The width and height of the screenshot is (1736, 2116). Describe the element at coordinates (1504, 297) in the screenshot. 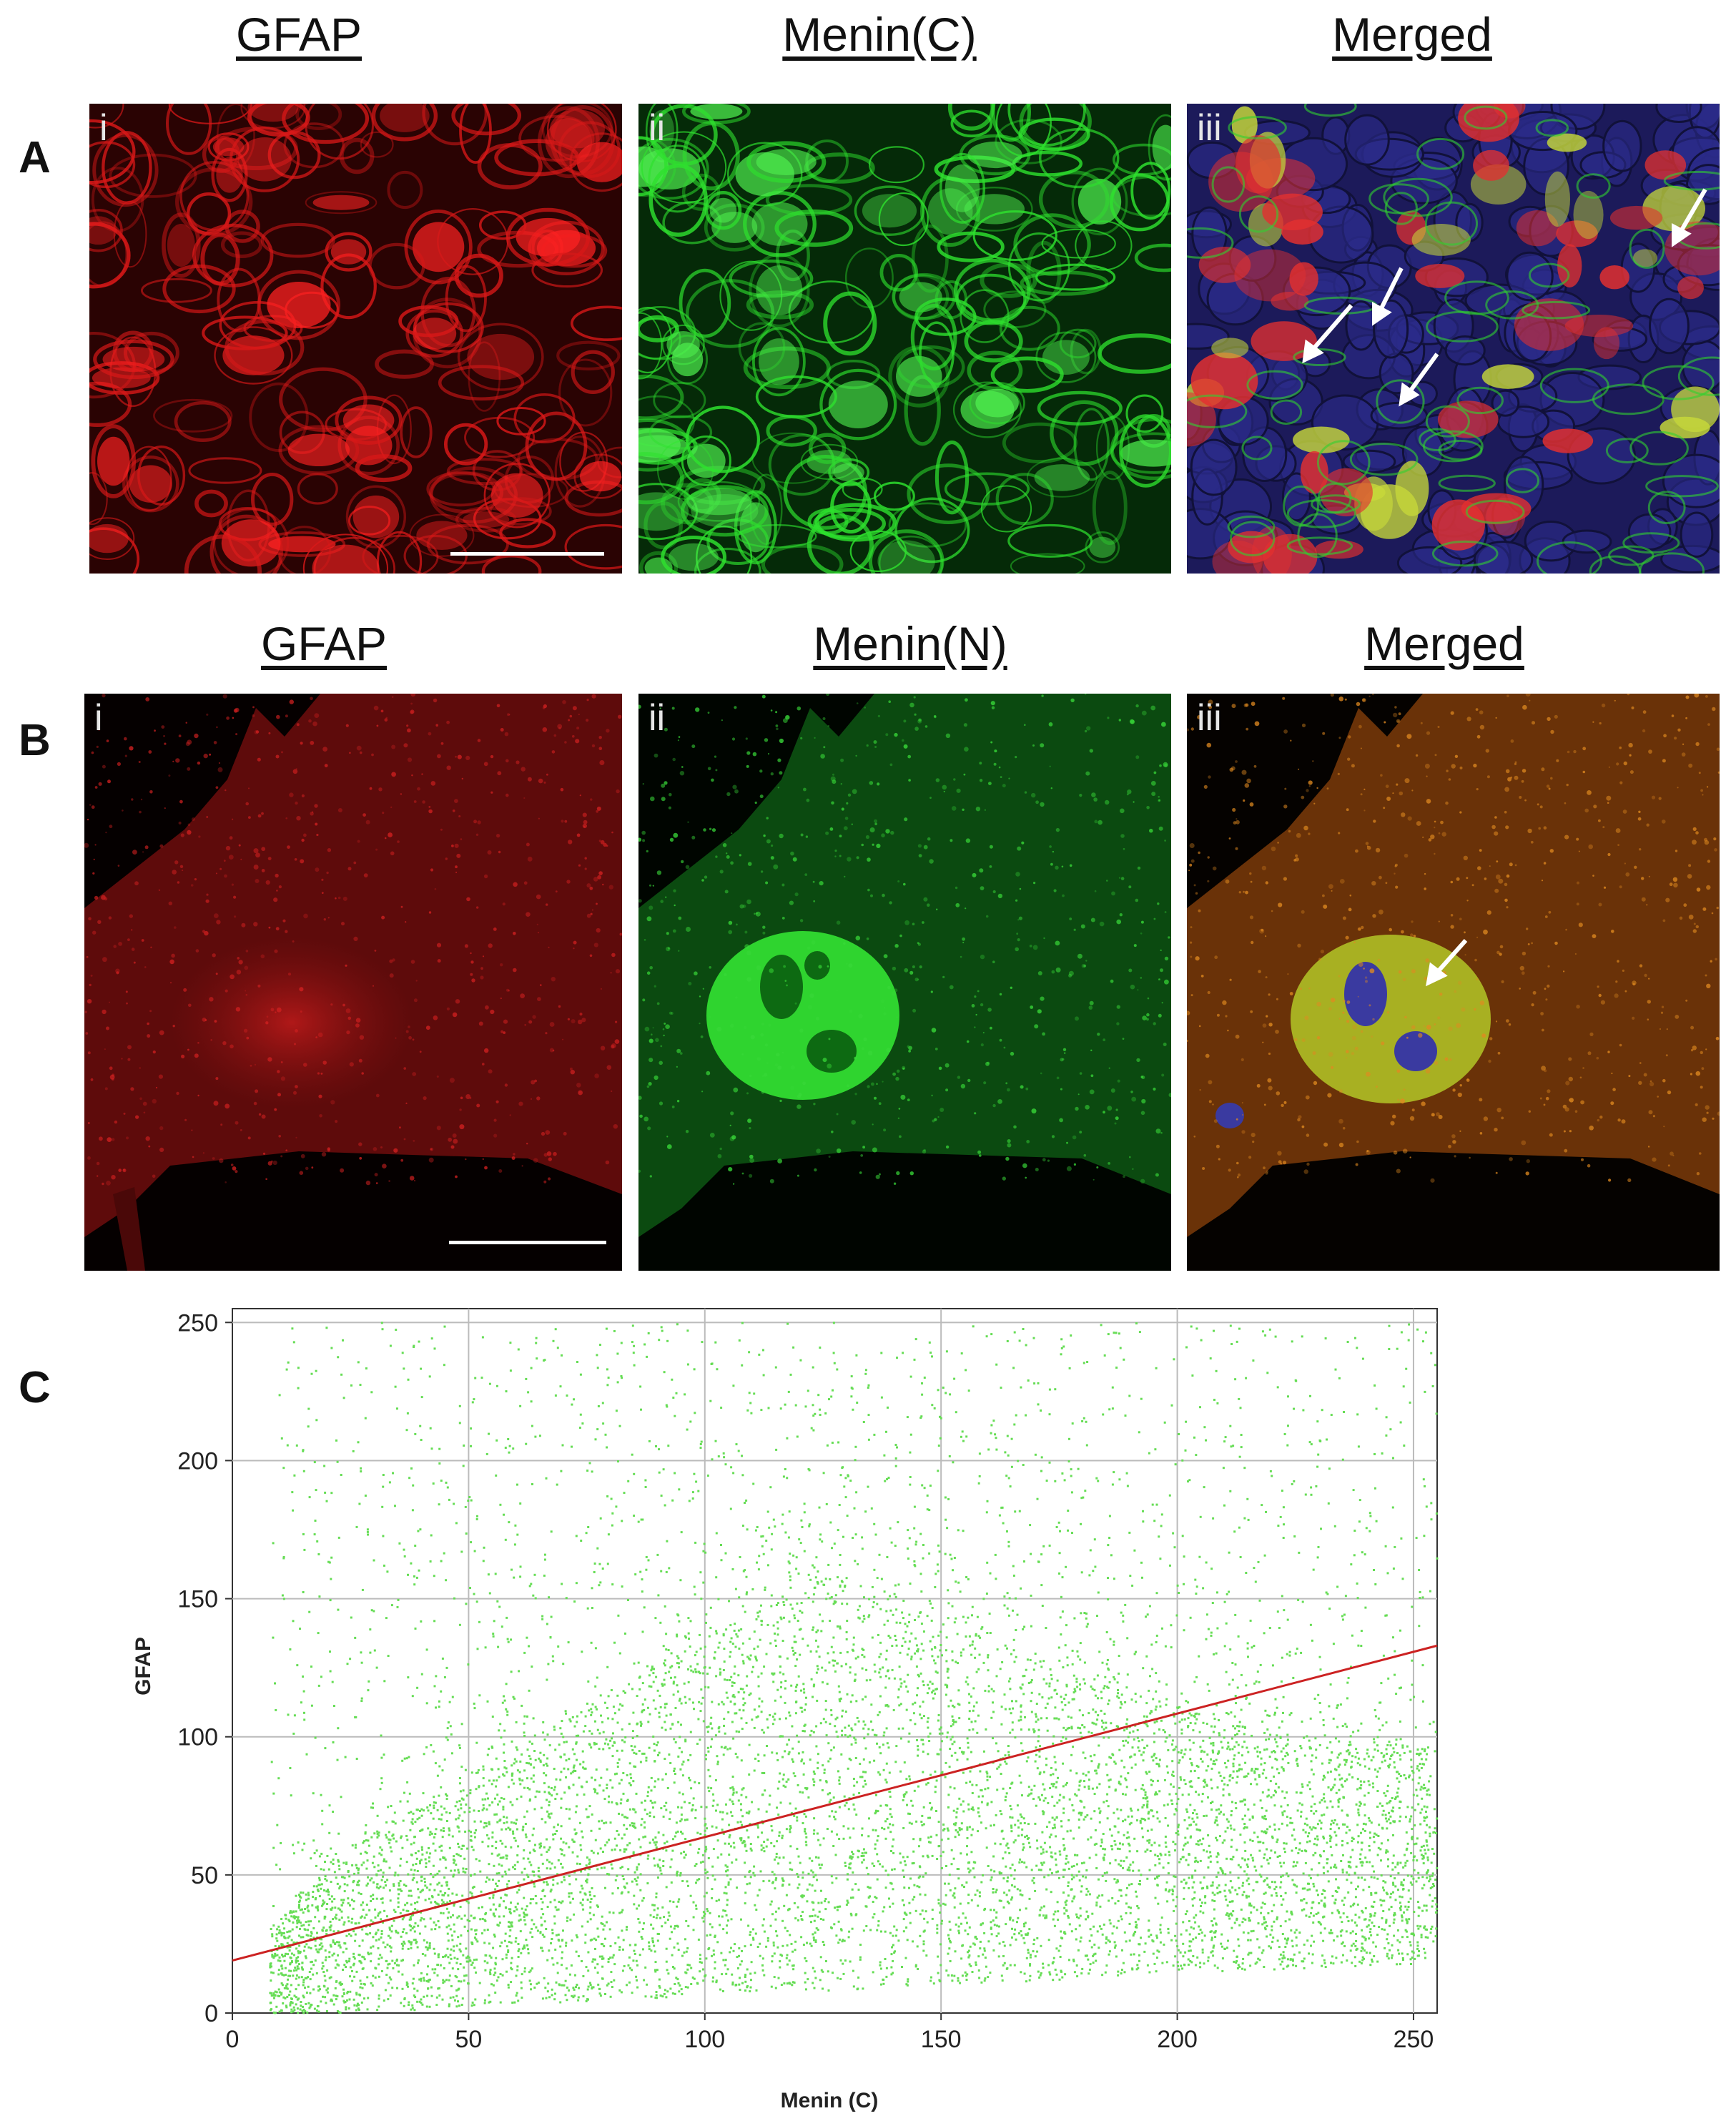

I see `arrow-annotations-a` at that location.